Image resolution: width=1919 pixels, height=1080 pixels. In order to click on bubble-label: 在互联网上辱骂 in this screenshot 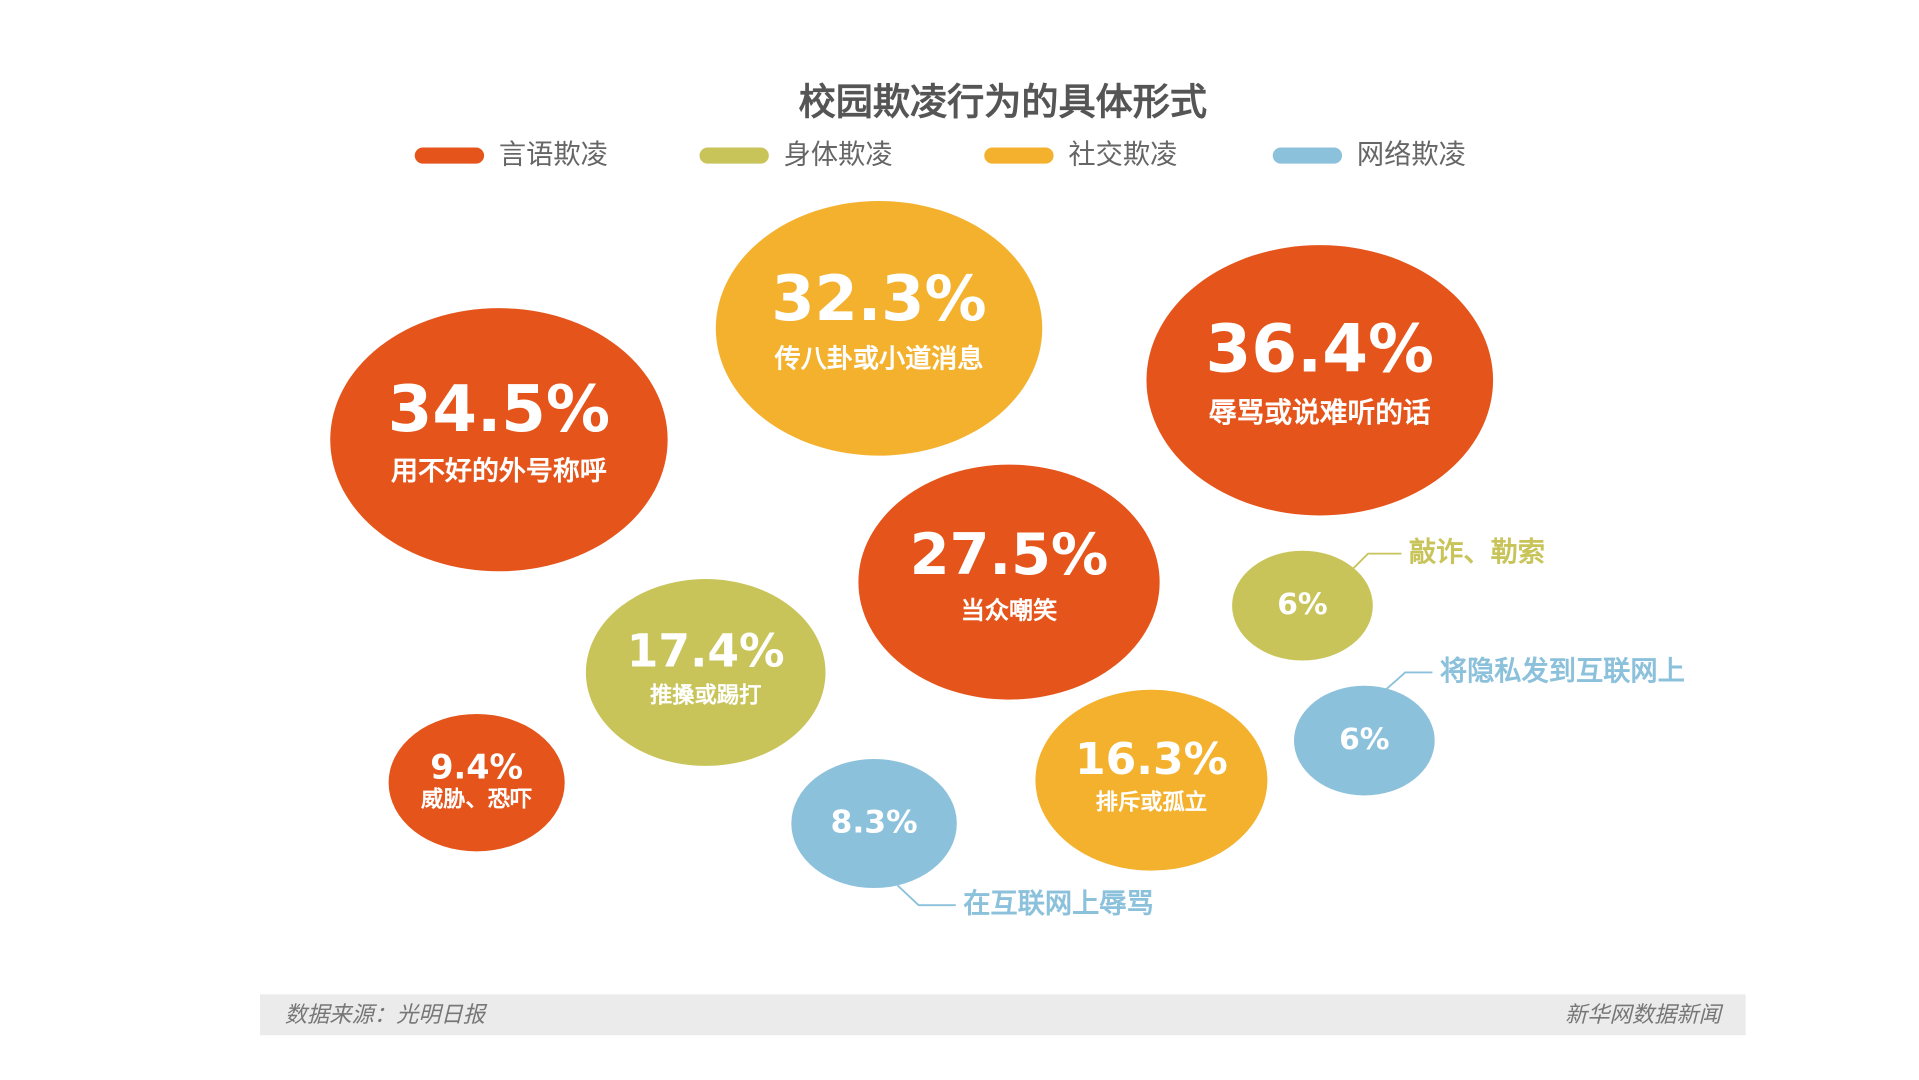, I will do `click(1058, 904)`.